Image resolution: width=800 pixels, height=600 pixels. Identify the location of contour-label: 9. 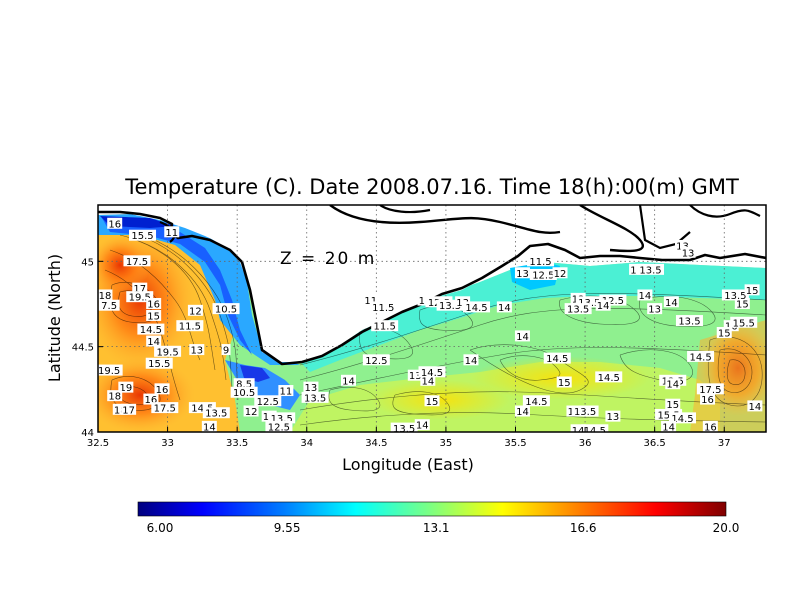
(226, 350).